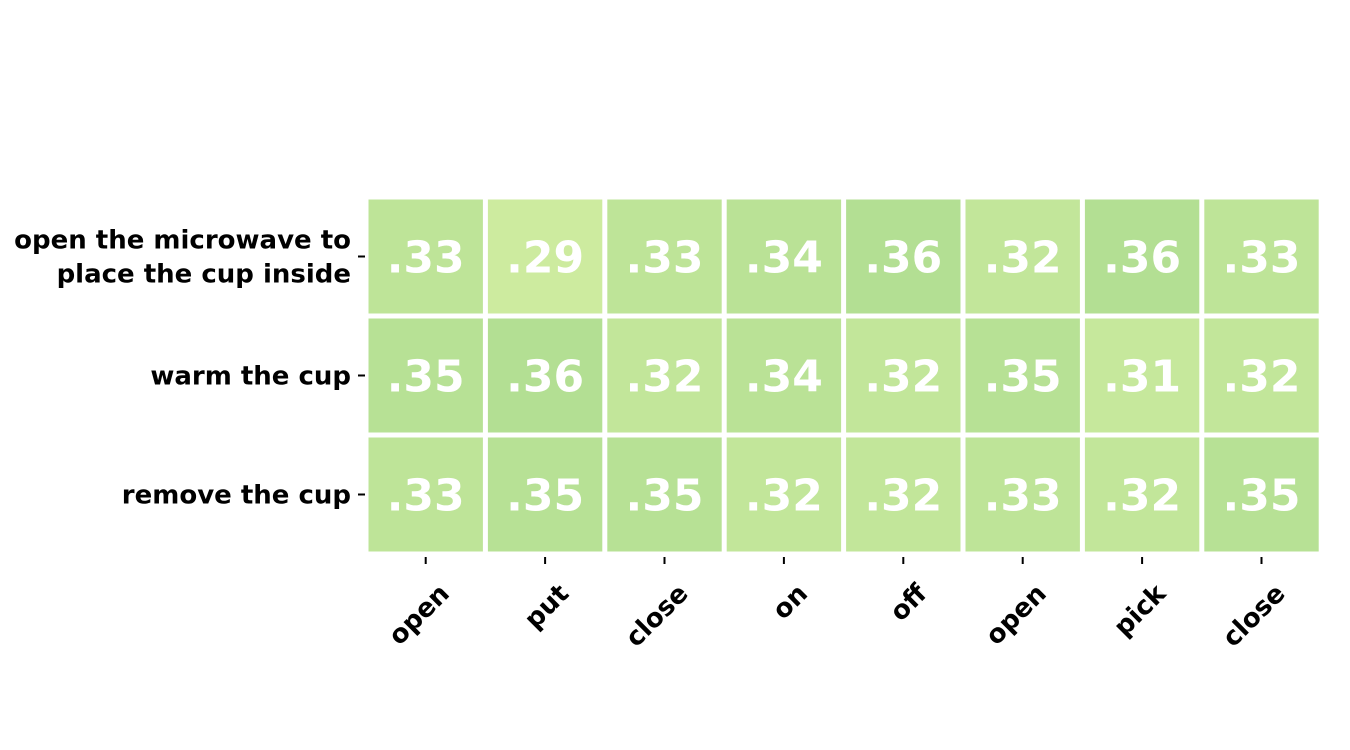 The height and width of the screenshot is (750, 1350). I want to click on row-label-line: open the microwave to, so click(182, 241).